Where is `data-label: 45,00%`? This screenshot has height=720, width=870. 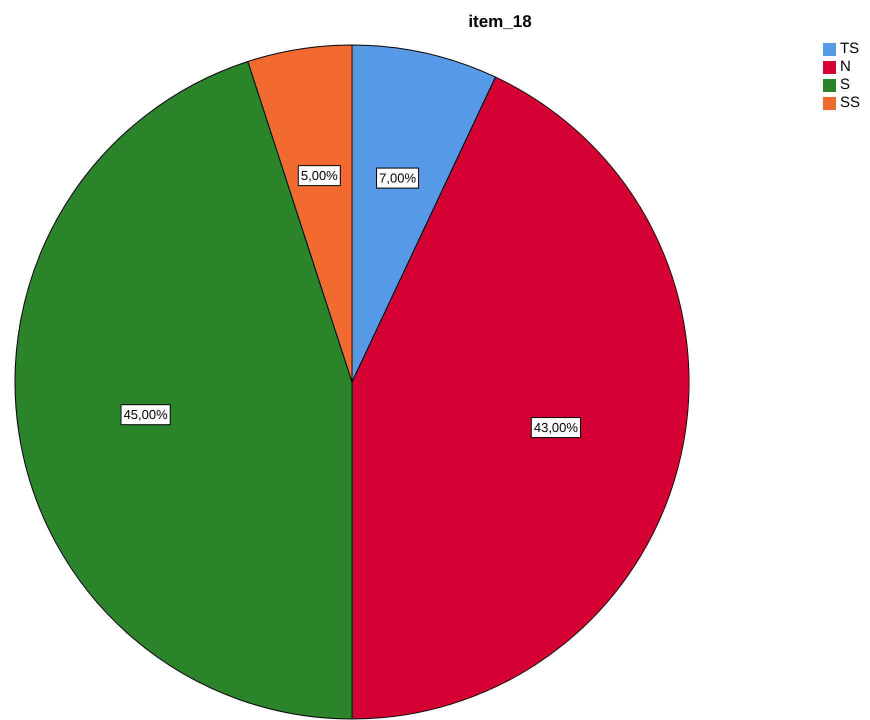 data-label: 45,00% is located at coordinates (146, 414).